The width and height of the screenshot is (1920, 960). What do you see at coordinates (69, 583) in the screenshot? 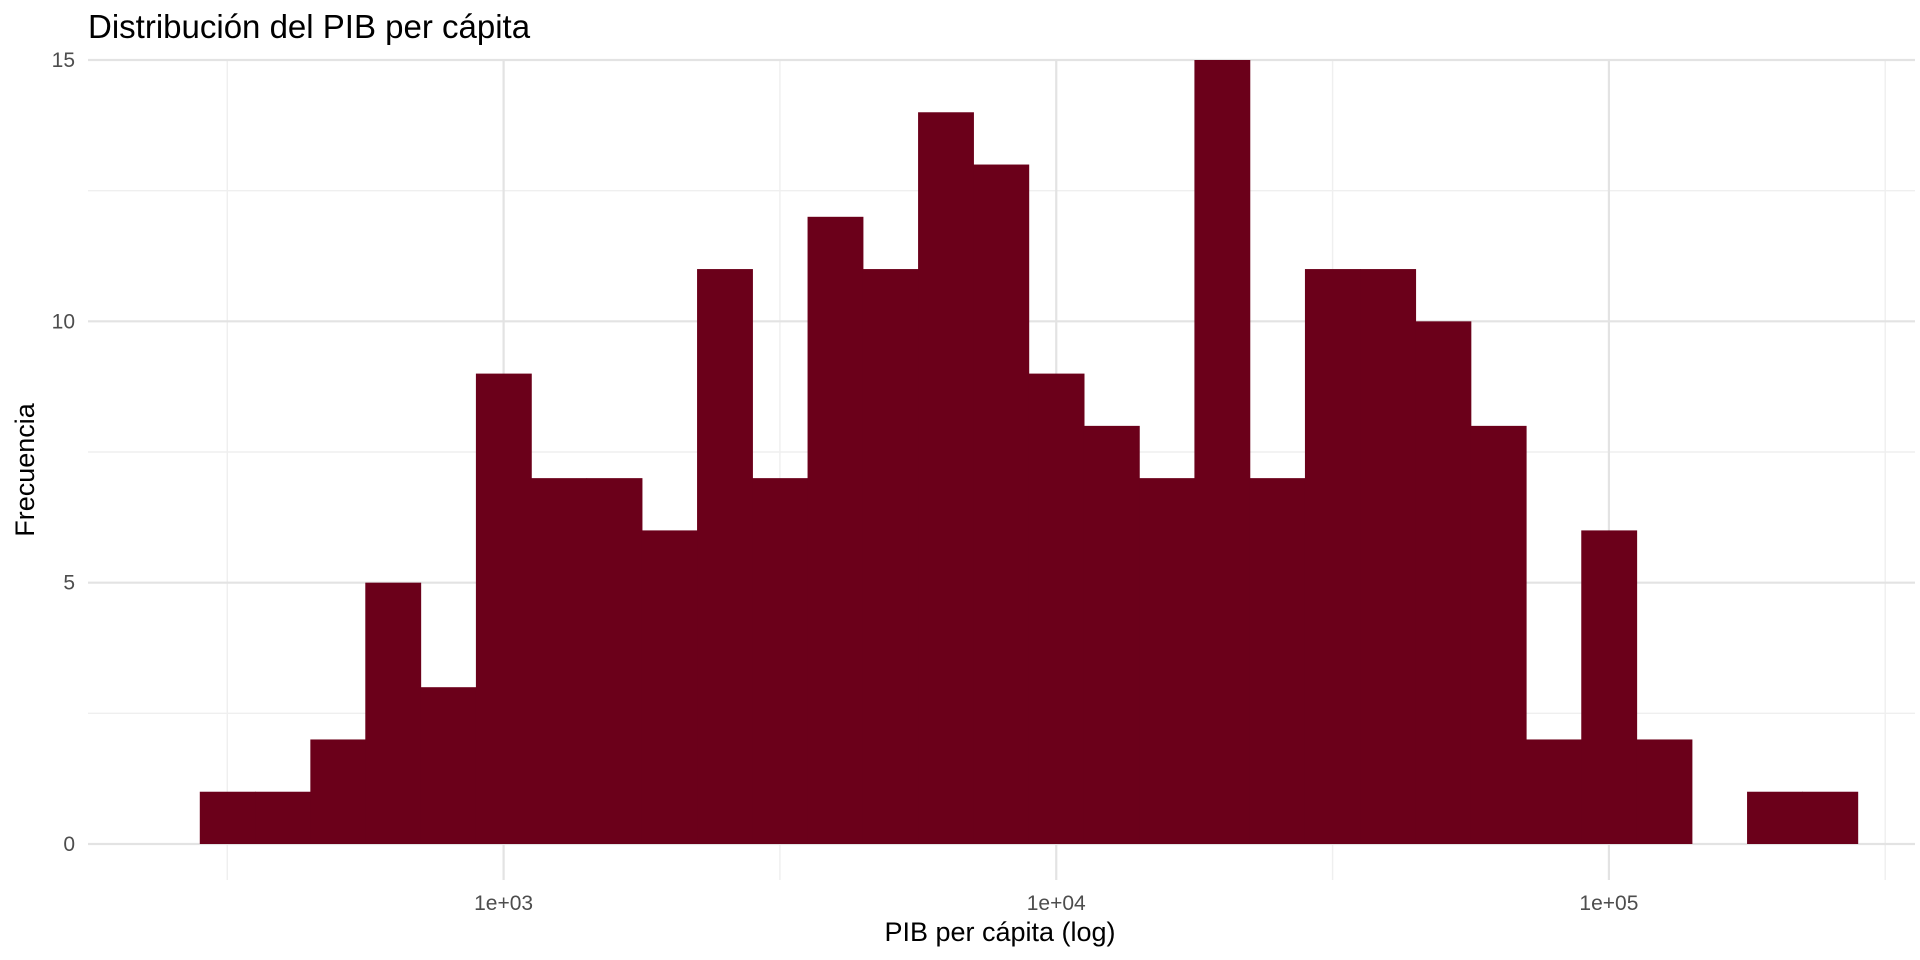
I see `y-tick-label: 5` at bounding box center [69, 583].